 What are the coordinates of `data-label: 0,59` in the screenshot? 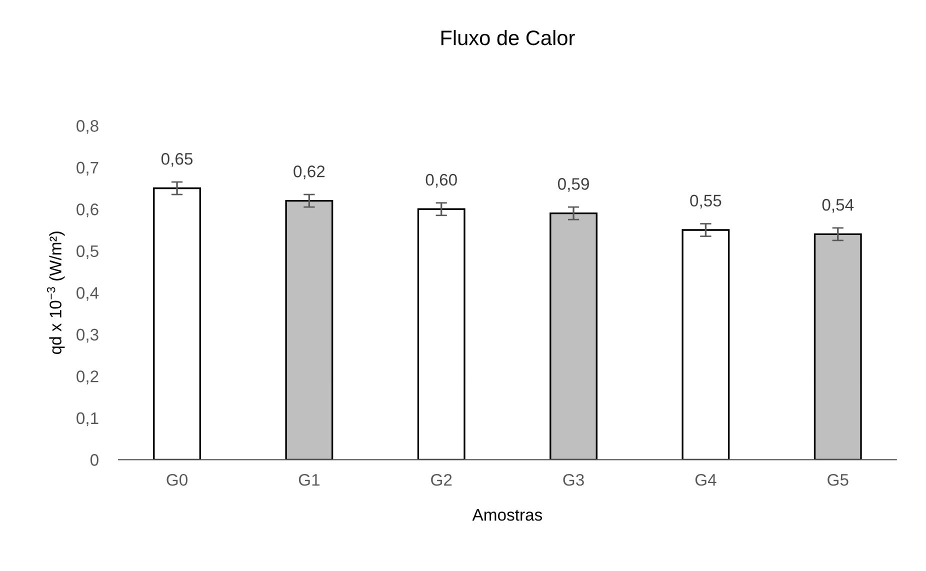 It's located at (573, 185).